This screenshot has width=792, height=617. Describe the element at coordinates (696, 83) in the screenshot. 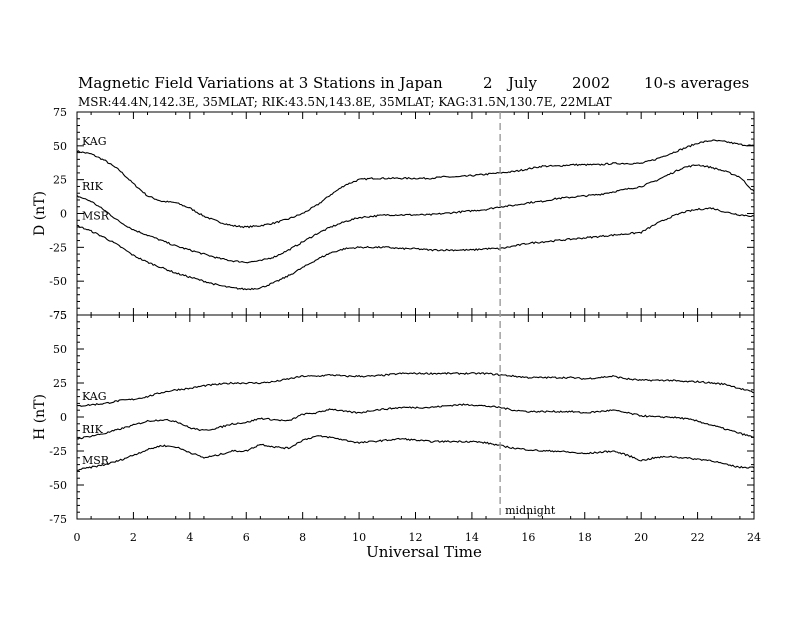

I see `title-averaging: 10-s averages` at that location.